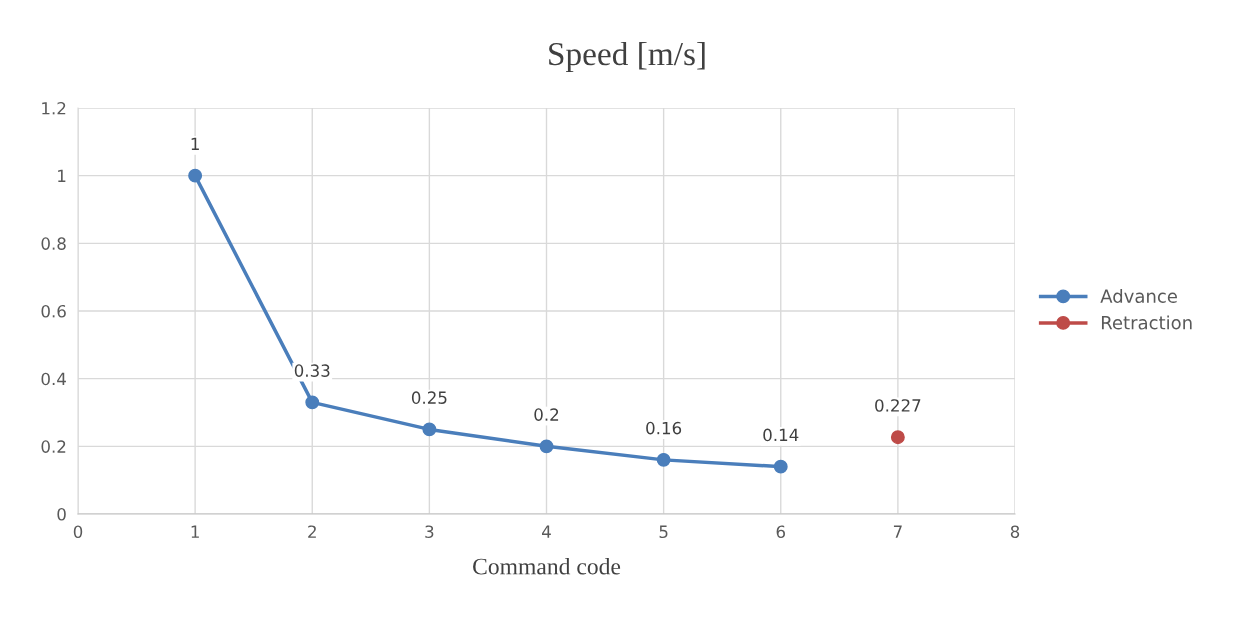 This screenshot has width=1247, height=623. Describe the element at coordinates (195, 143) in the screenshot. I see `data-label: 1` at that location.